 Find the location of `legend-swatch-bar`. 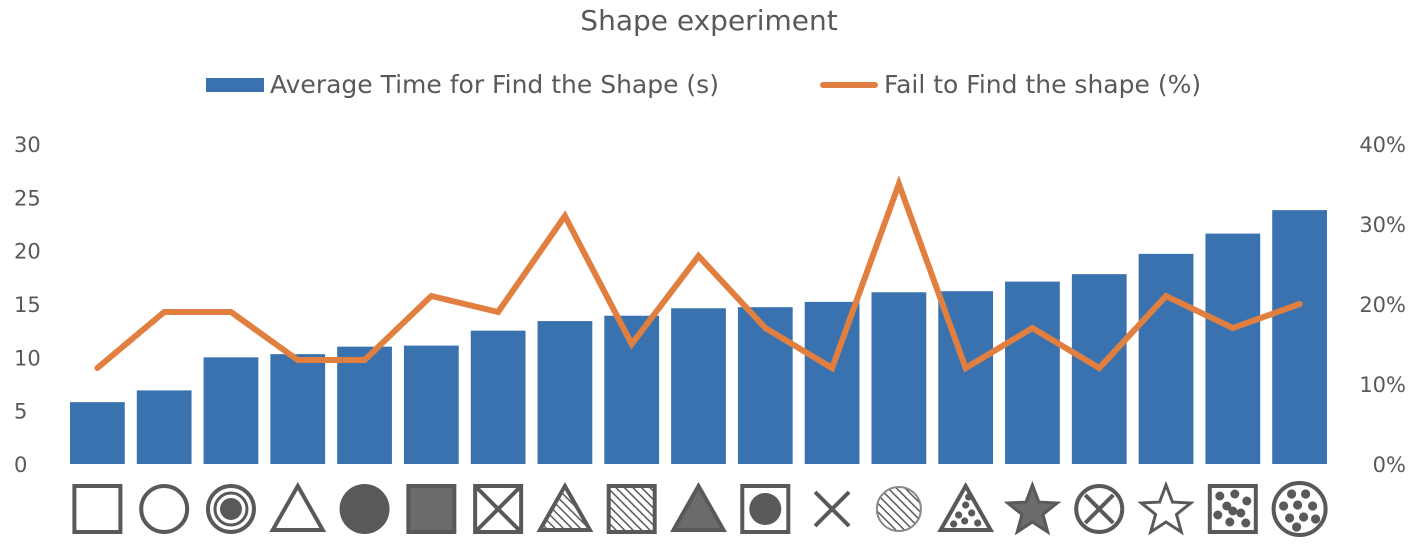

legend-swatch-bar is located at coordinates (235, 84).